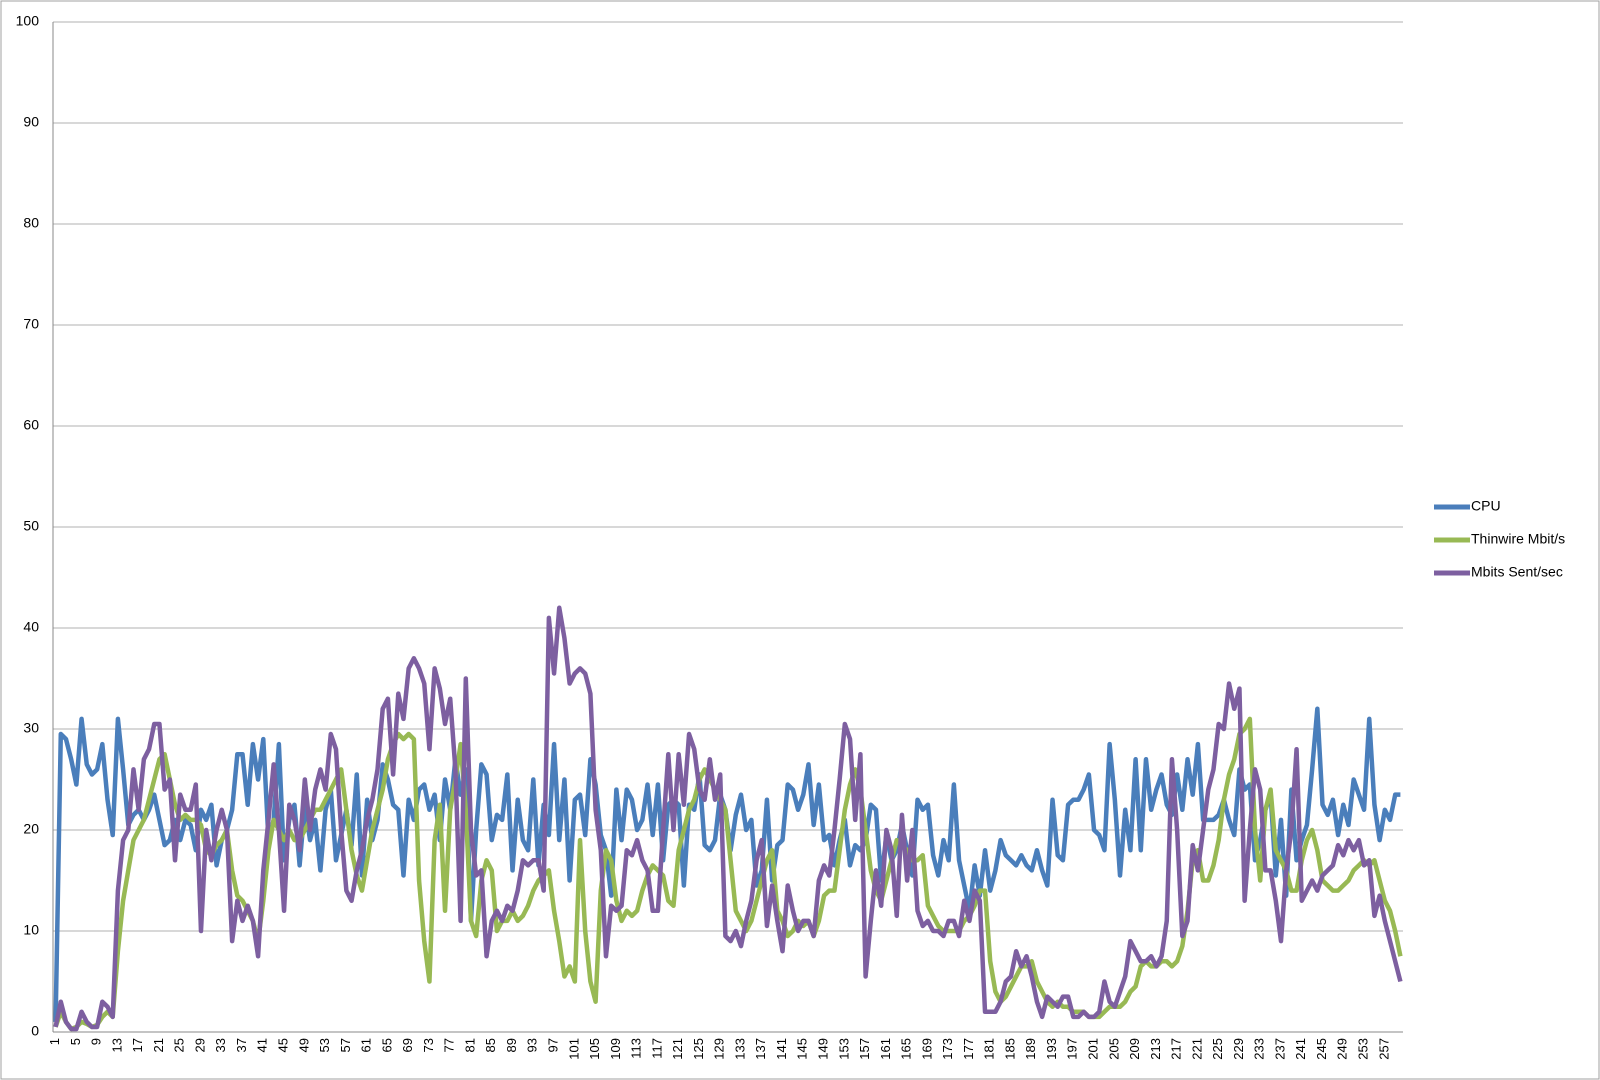 The image size is (1600, 1080). Describe the element at coordinates (1155, 1049) in the screenshot. I see `x-tick-label: 213` at that location.